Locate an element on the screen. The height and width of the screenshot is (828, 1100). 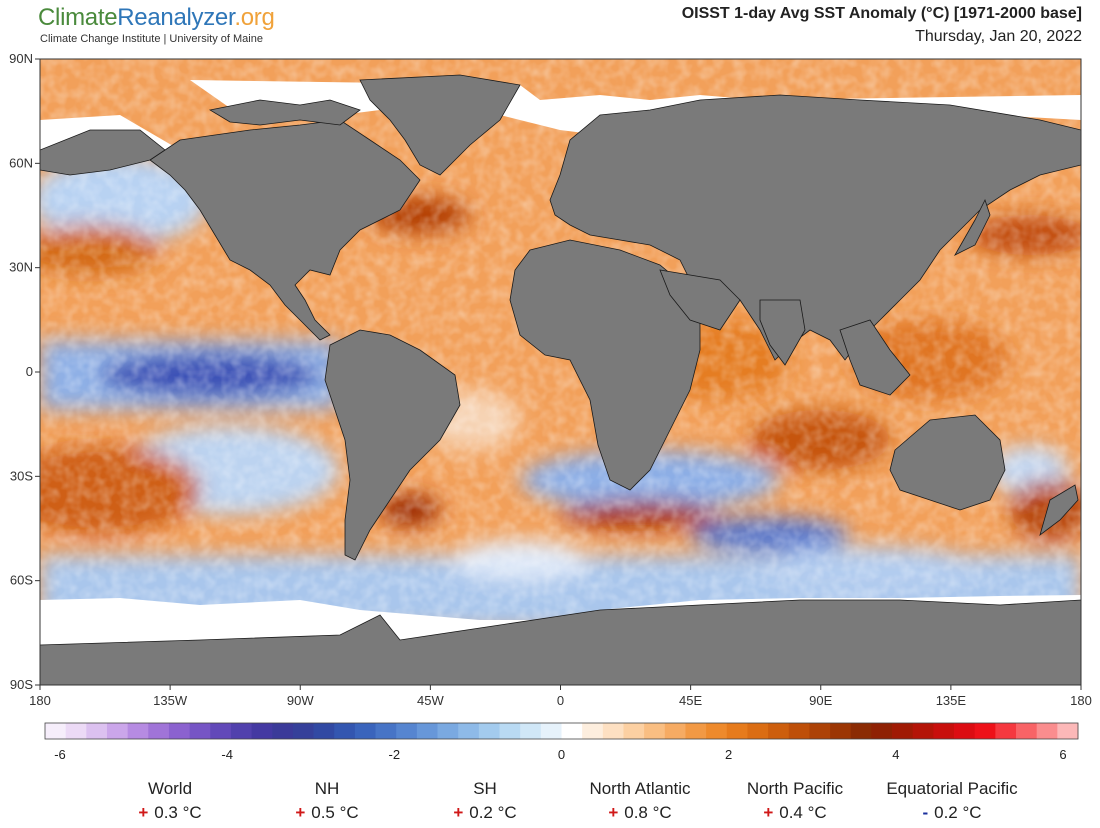
stat-value-line: -0.2 °C is located at coordinates (952, 813).